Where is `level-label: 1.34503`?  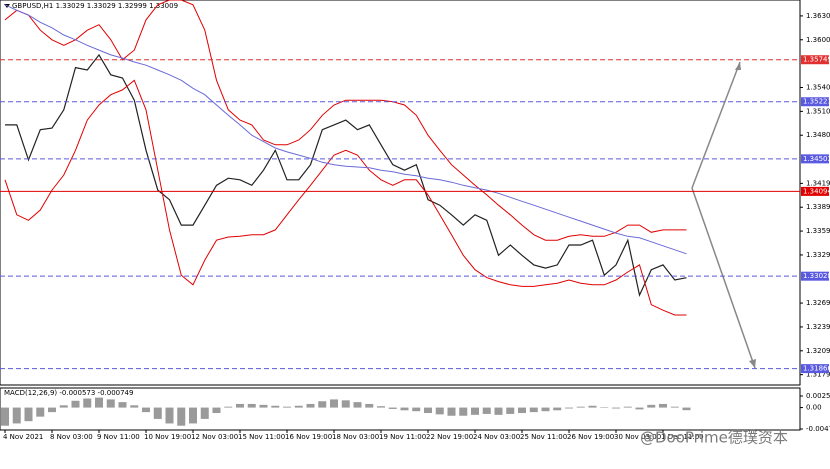 level-label: 1.34503 is located at coordinates (816, 159).